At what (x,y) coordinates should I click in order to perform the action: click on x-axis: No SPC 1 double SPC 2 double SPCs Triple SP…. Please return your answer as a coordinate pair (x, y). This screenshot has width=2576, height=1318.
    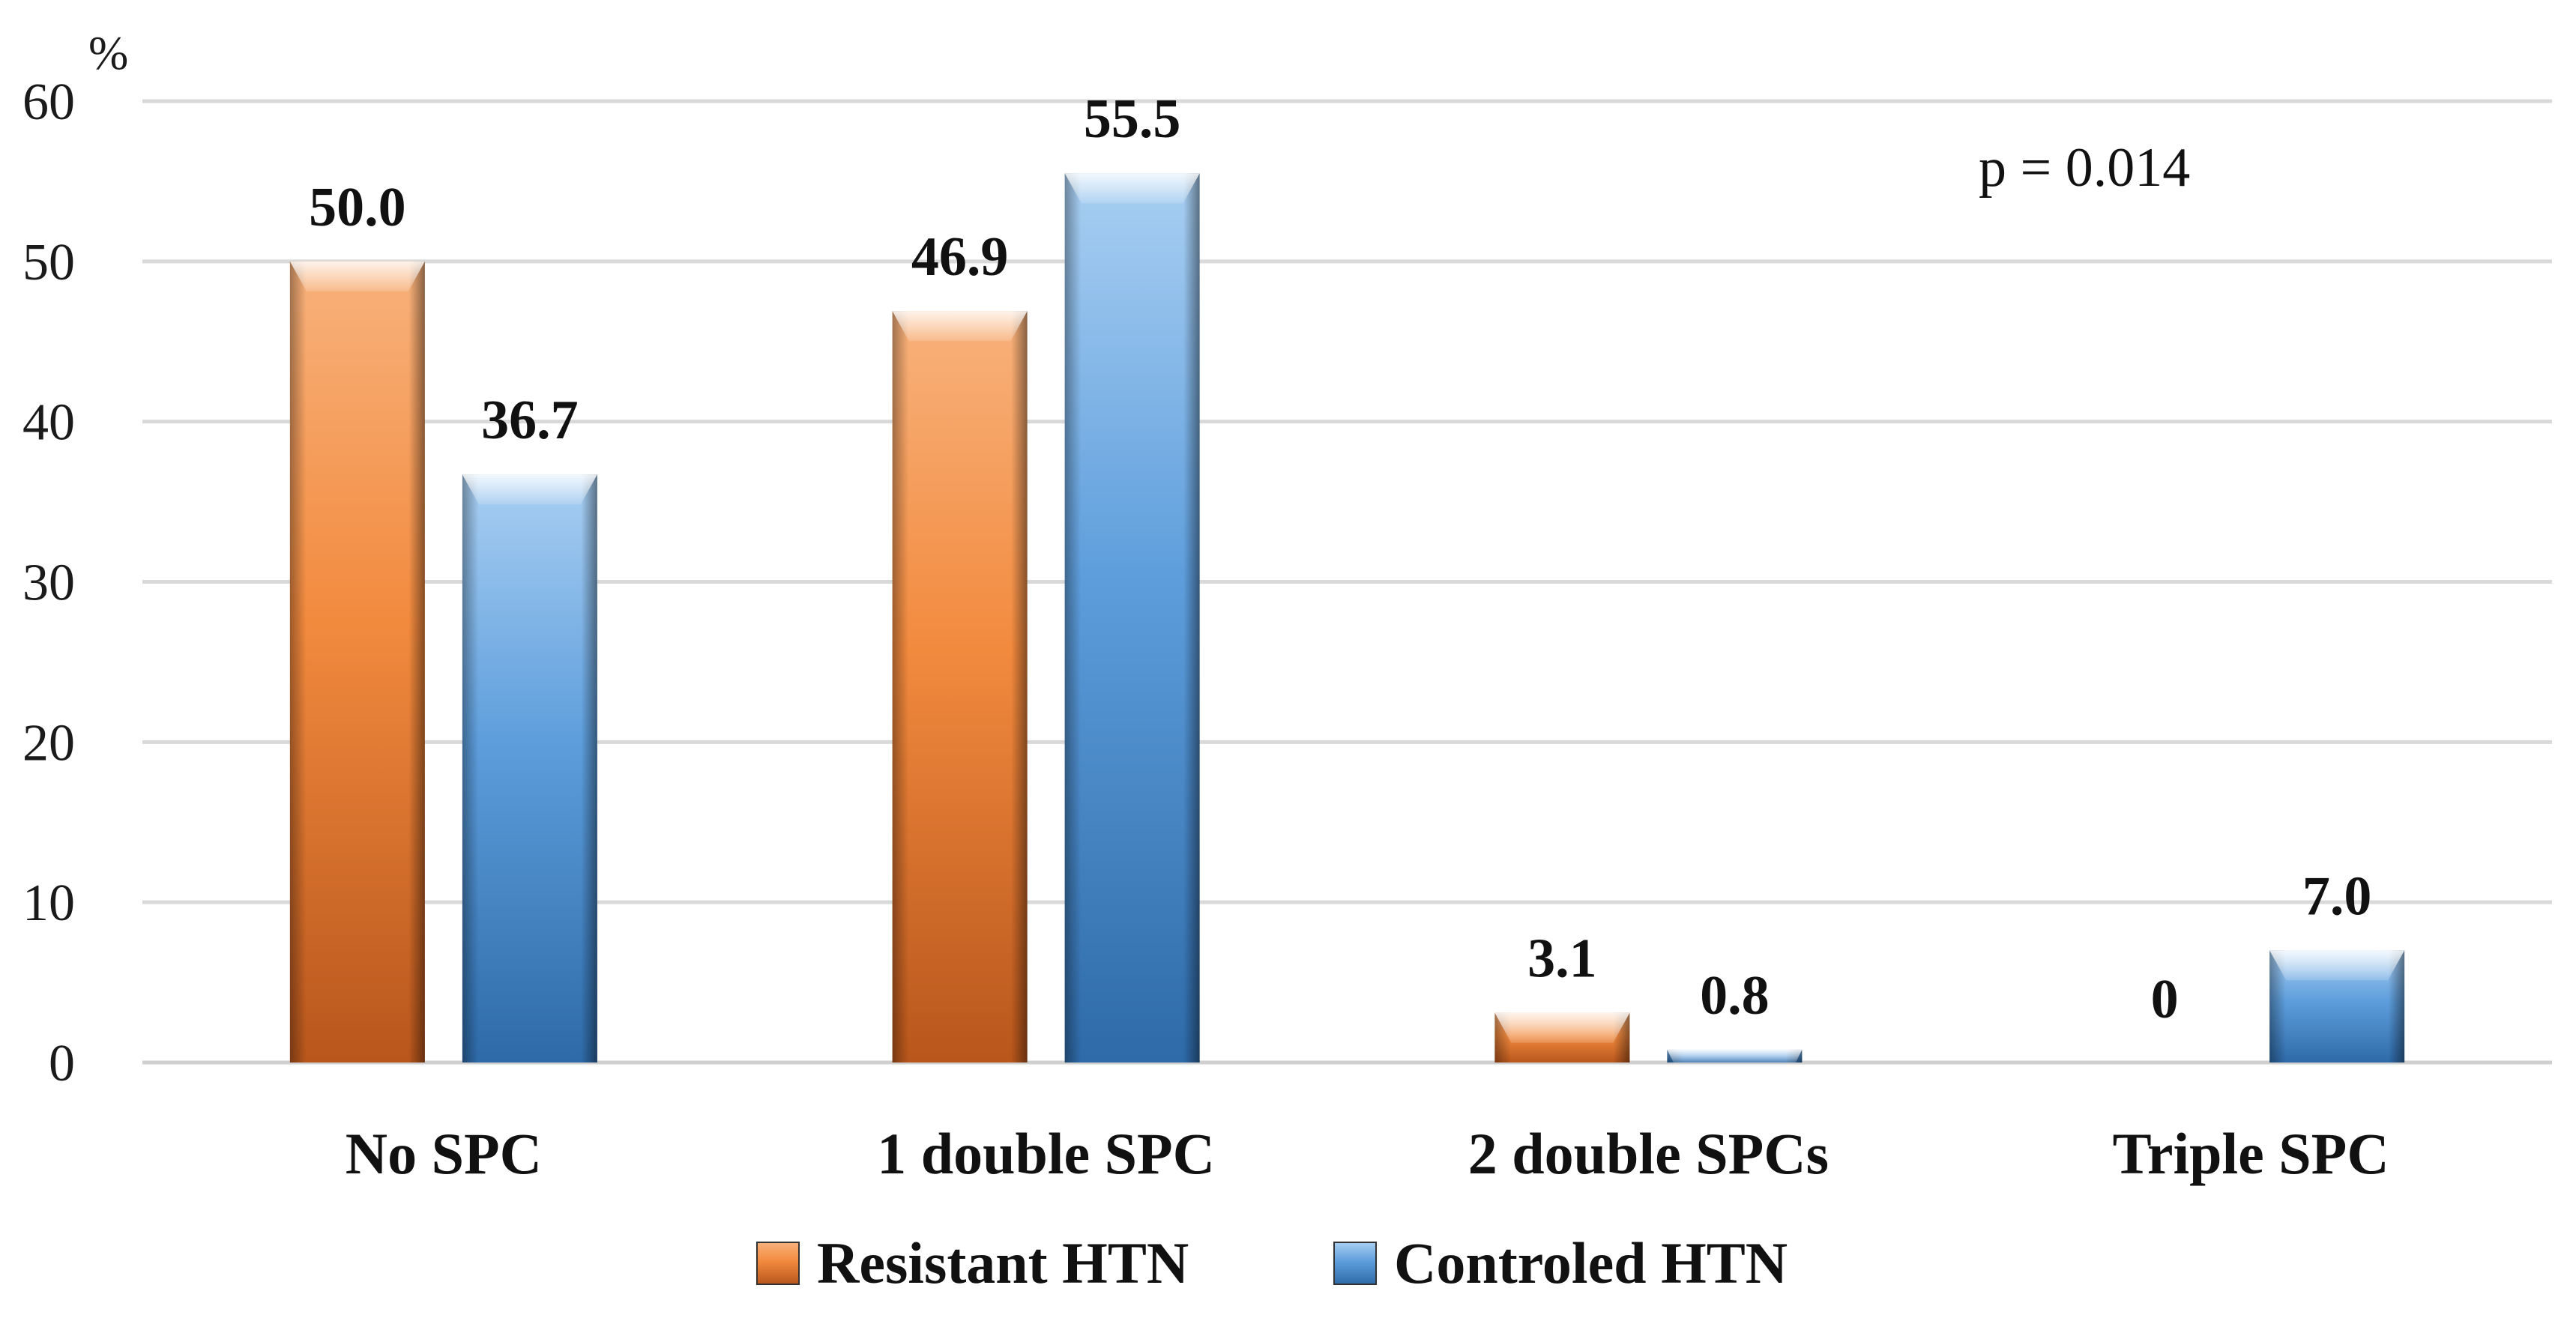
    Looking at the image, I should click on (1367, 1153).